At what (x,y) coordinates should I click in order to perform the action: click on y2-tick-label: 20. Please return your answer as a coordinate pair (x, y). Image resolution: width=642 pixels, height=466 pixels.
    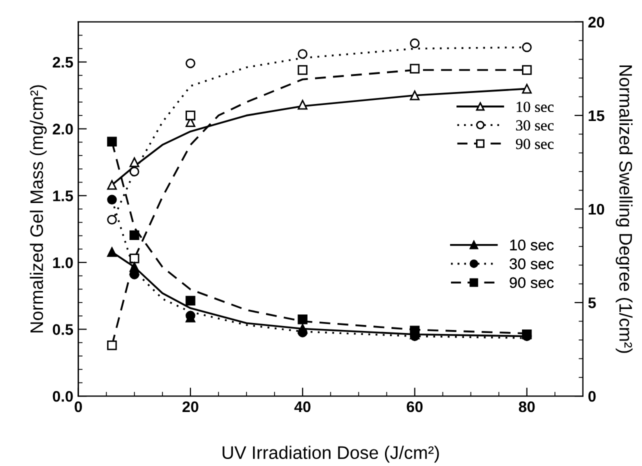
    Looking at the image, I should click on (596, 22).